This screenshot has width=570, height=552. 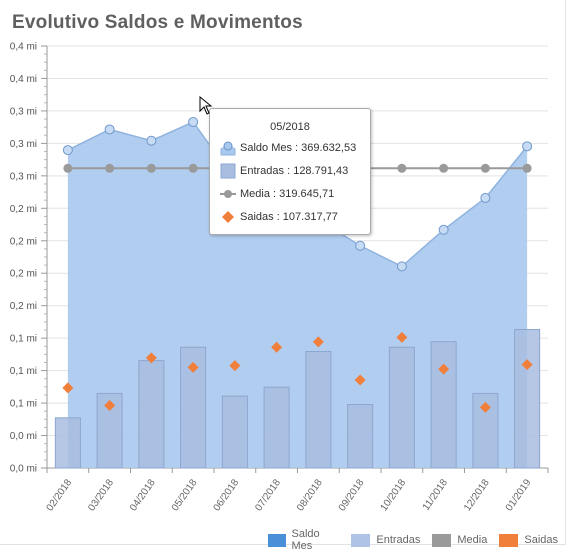 I want to click on x-tick-label: 10/2018, so click(x=394, y=495).